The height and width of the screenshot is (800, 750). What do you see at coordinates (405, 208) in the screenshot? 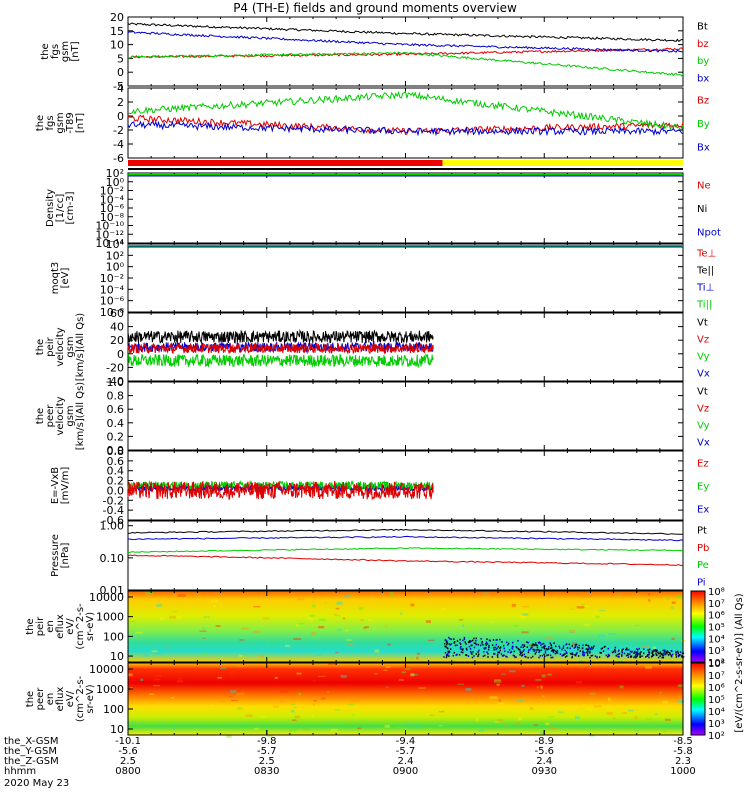
I see `panel-density-frame` at bounding box center [405, 208].